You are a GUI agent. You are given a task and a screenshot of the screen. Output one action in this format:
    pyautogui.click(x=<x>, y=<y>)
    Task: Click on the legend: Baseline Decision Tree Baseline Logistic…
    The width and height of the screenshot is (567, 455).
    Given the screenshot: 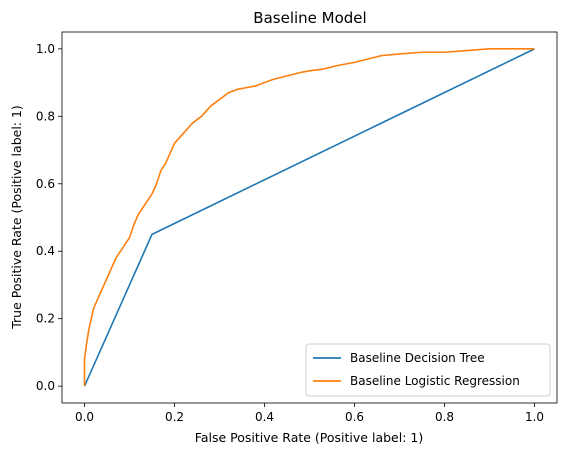 What is the action you would take?
    pyautogui.click(x=428, y=370)
    